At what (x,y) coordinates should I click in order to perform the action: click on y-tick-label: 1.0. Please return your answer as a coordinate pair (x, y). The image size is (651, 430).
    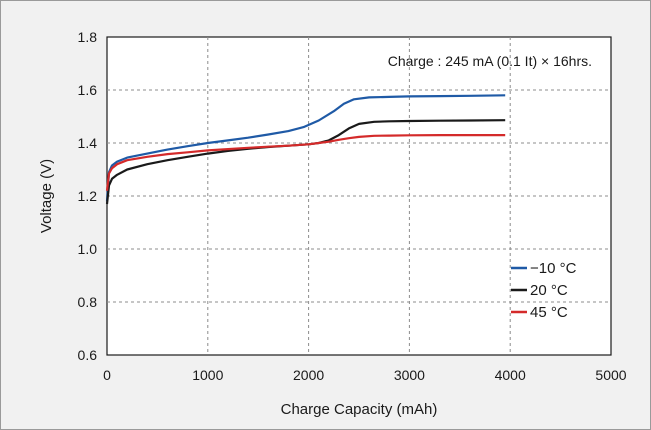
    Looking at the image, I should click on (88, 249).